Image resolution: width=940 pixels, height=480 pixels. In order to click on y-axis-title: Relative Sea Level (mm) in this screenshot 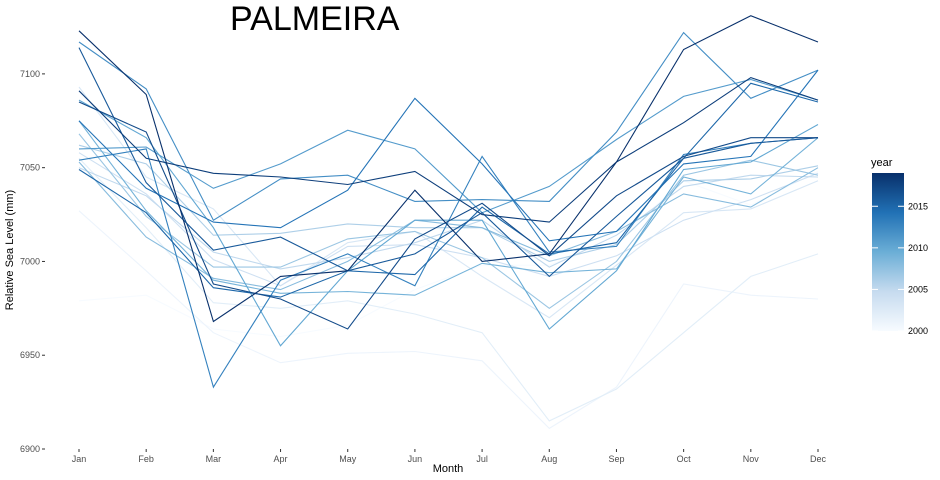, I will do `click(10, 250)`.